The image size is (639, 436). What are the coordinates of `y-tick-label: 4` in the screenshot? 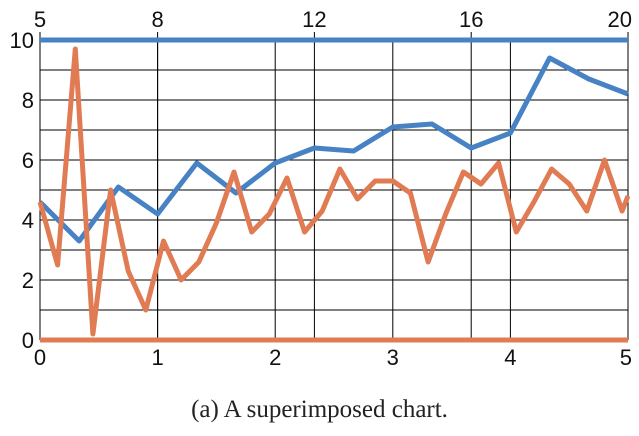 It's located at (28, 220).